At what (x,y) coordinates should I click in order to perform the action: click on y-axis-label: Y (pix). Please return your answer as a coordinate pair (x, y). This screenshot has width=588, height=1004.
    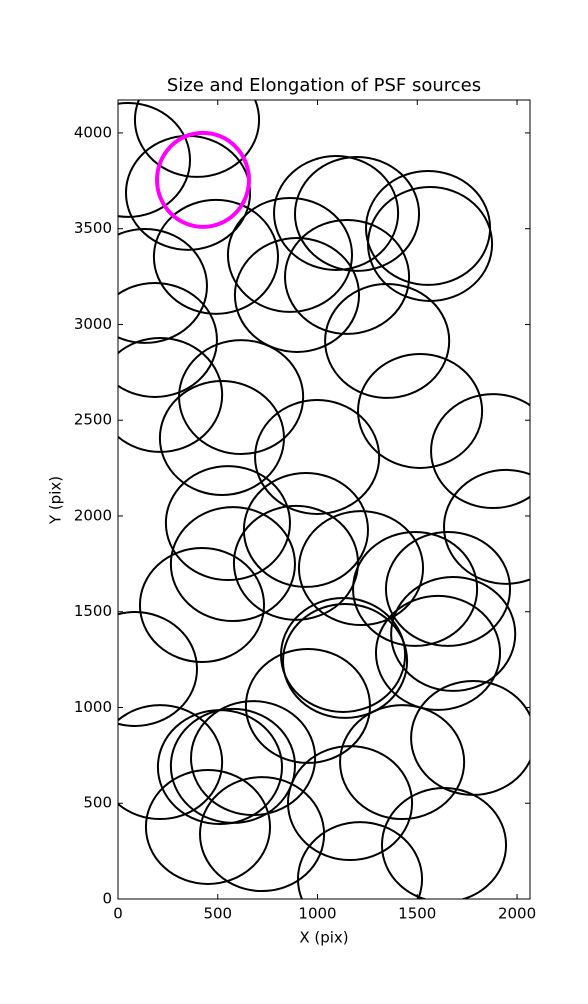
    Looking at the image, I should click on (56, 500).